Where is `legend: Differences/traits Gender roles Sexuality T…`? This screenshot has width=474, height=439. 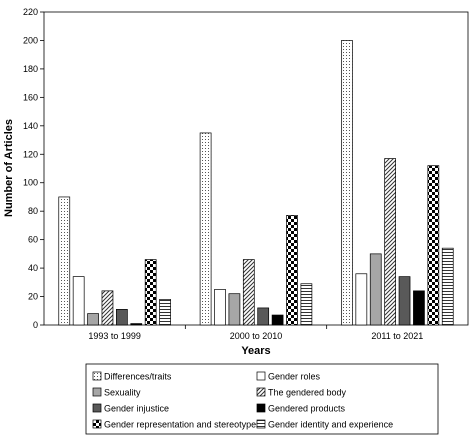
legend: Differences/traits Gender roles Sexuality T… is located at coordinates (262, 399).